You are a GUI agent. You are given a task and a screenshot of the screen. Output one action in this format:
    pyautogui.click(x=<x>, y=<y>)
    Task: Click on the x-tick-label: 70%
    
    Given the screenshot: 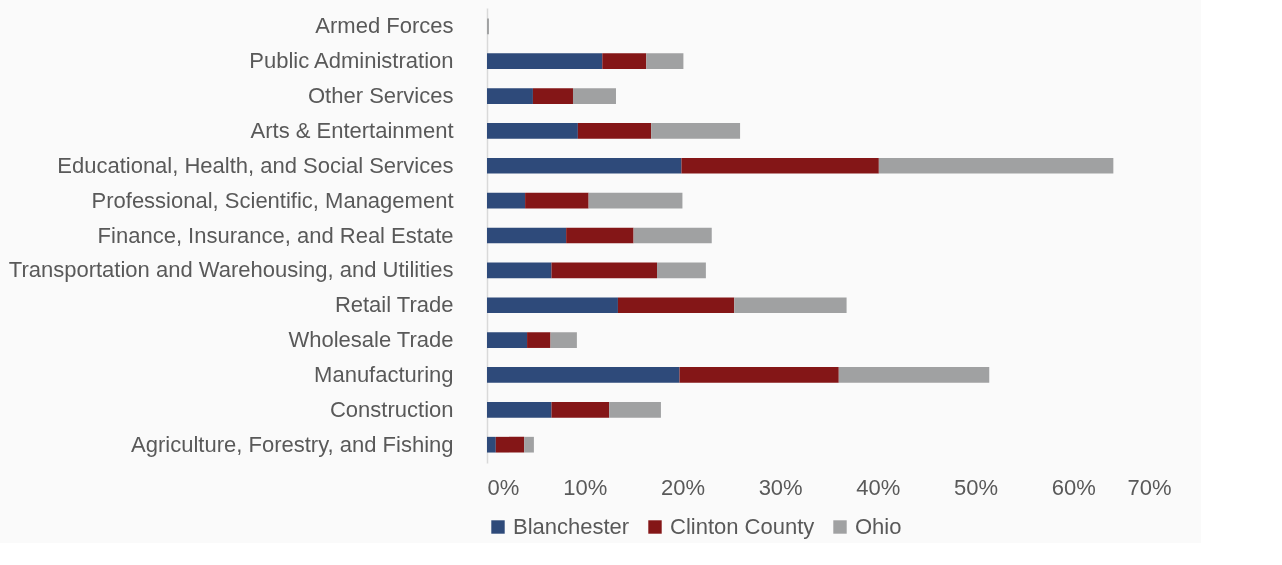 What is the action you would take?
    pyautogui.click(x=1149, y=487)
    